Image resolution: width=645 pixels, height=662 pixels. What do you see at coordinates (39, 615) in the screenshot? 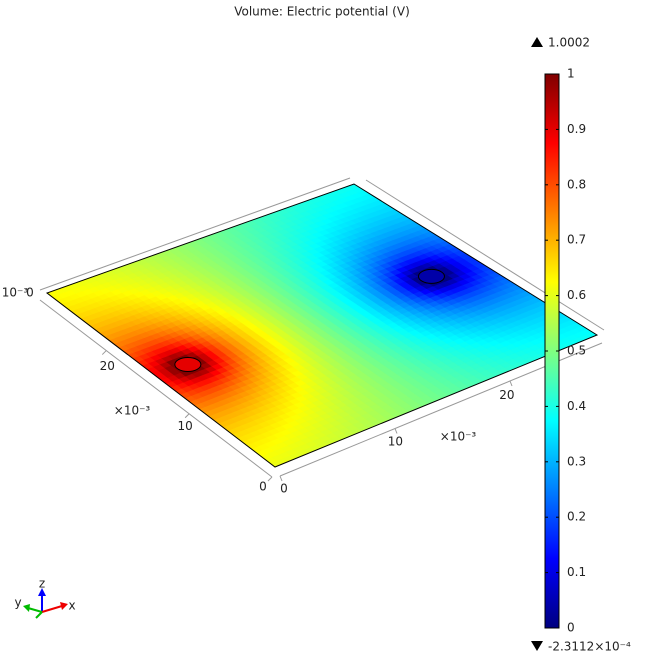
I see `triad-y2` at bounding box center [39, 615].